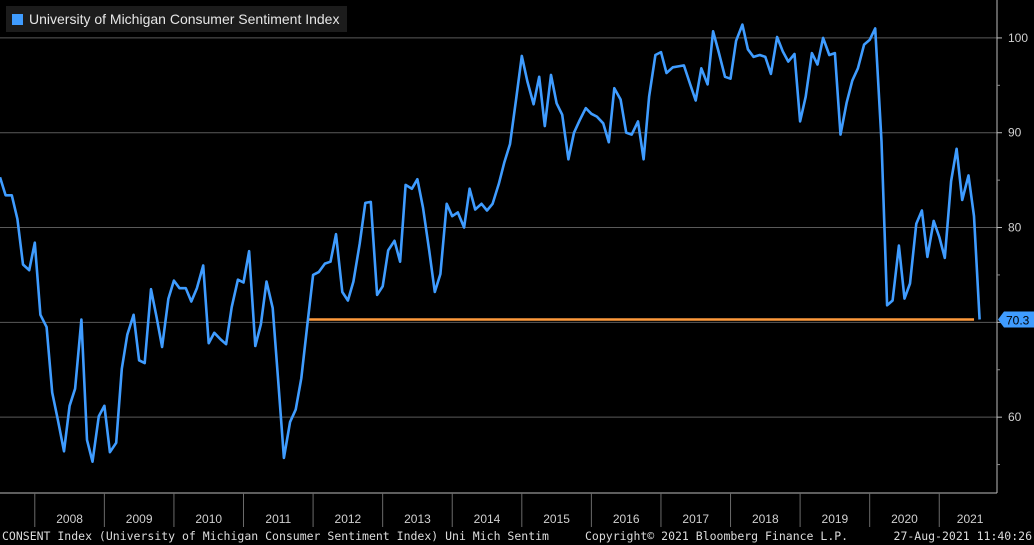 The width and height of the screenshot is (1034, 545). I want to click on x-tick-label: 2009, so click(139, 519).